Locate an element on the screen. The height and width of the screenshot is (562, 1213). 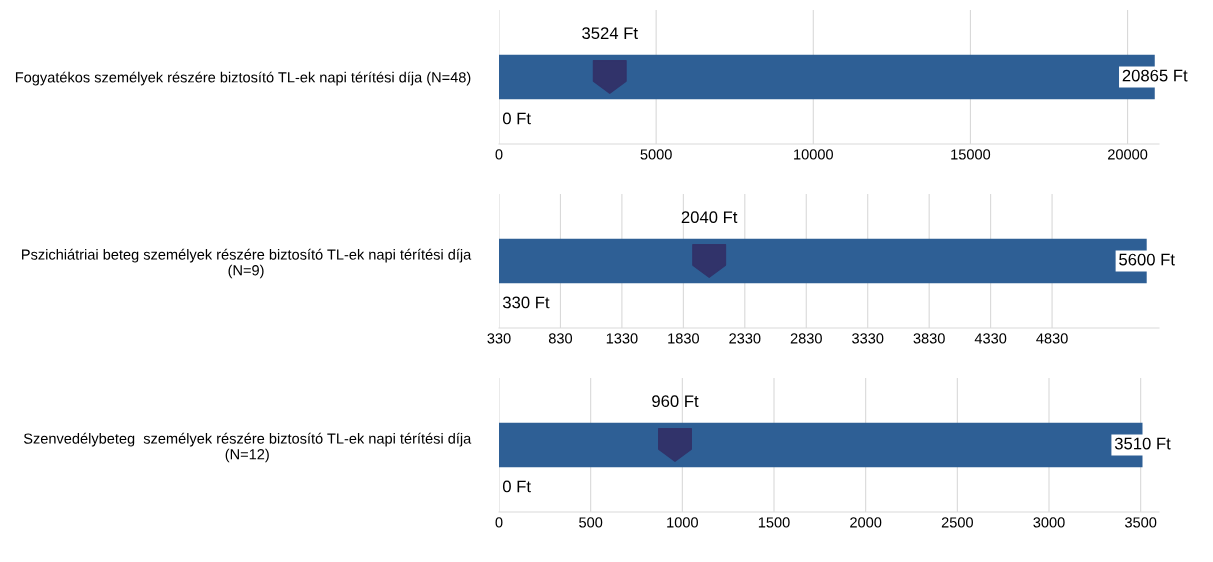
x-tick-label: 1000 is located at coordinates (682, 522).